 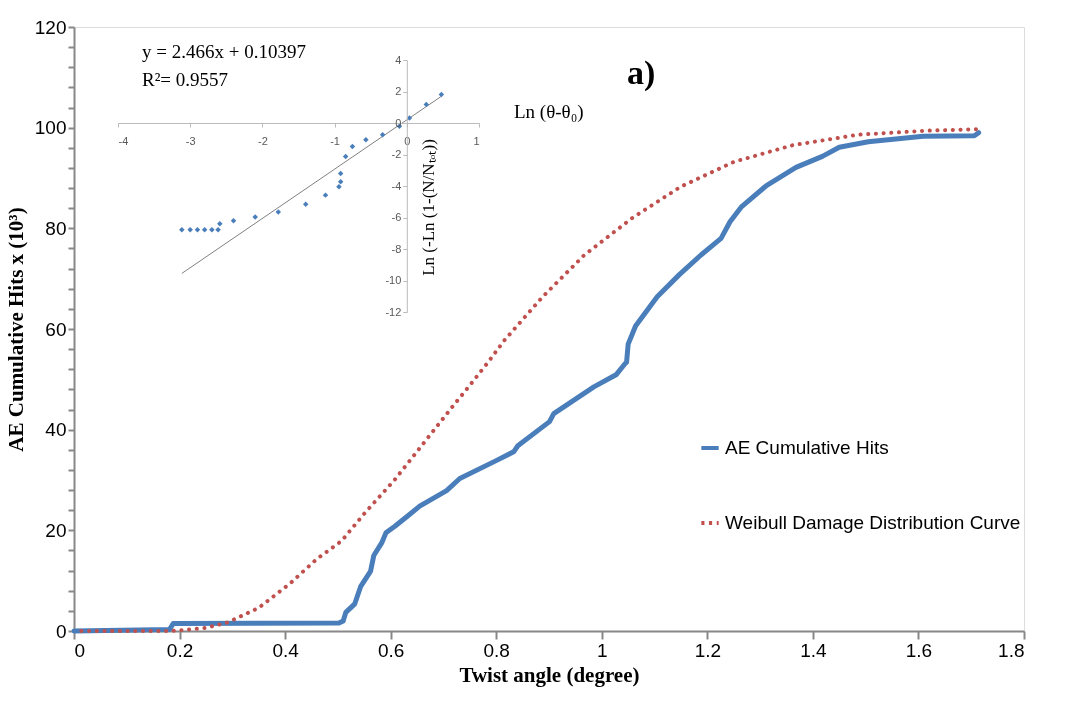 What do you see at coordinates (56, 530) in the screenshot?
I see `y-tick-label: 20` at bounding box center [56, 530].